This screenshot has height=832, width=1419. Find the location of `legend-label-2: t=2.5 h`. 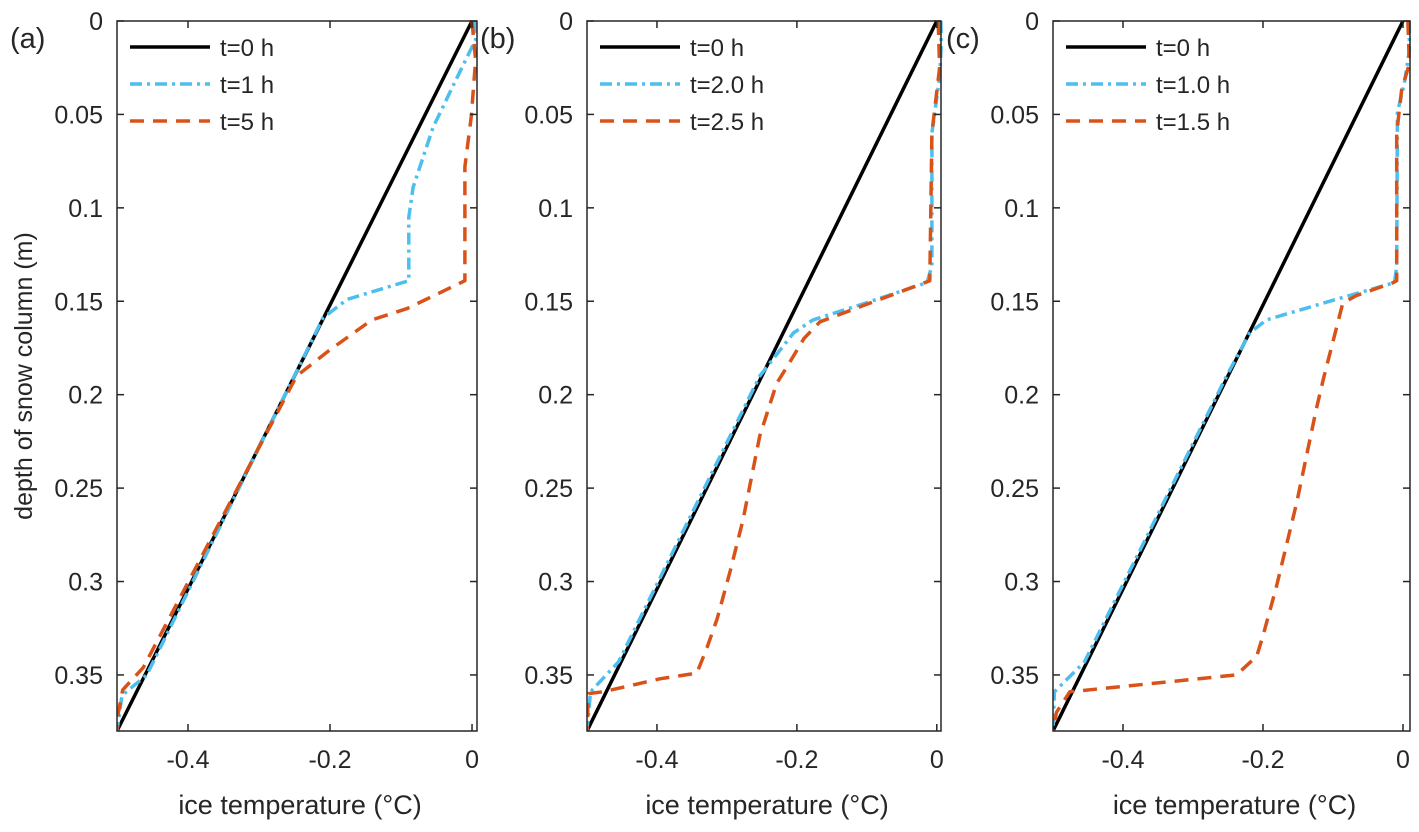

legend-label-2: t=2.5 h is located at coordinates (727, 122).